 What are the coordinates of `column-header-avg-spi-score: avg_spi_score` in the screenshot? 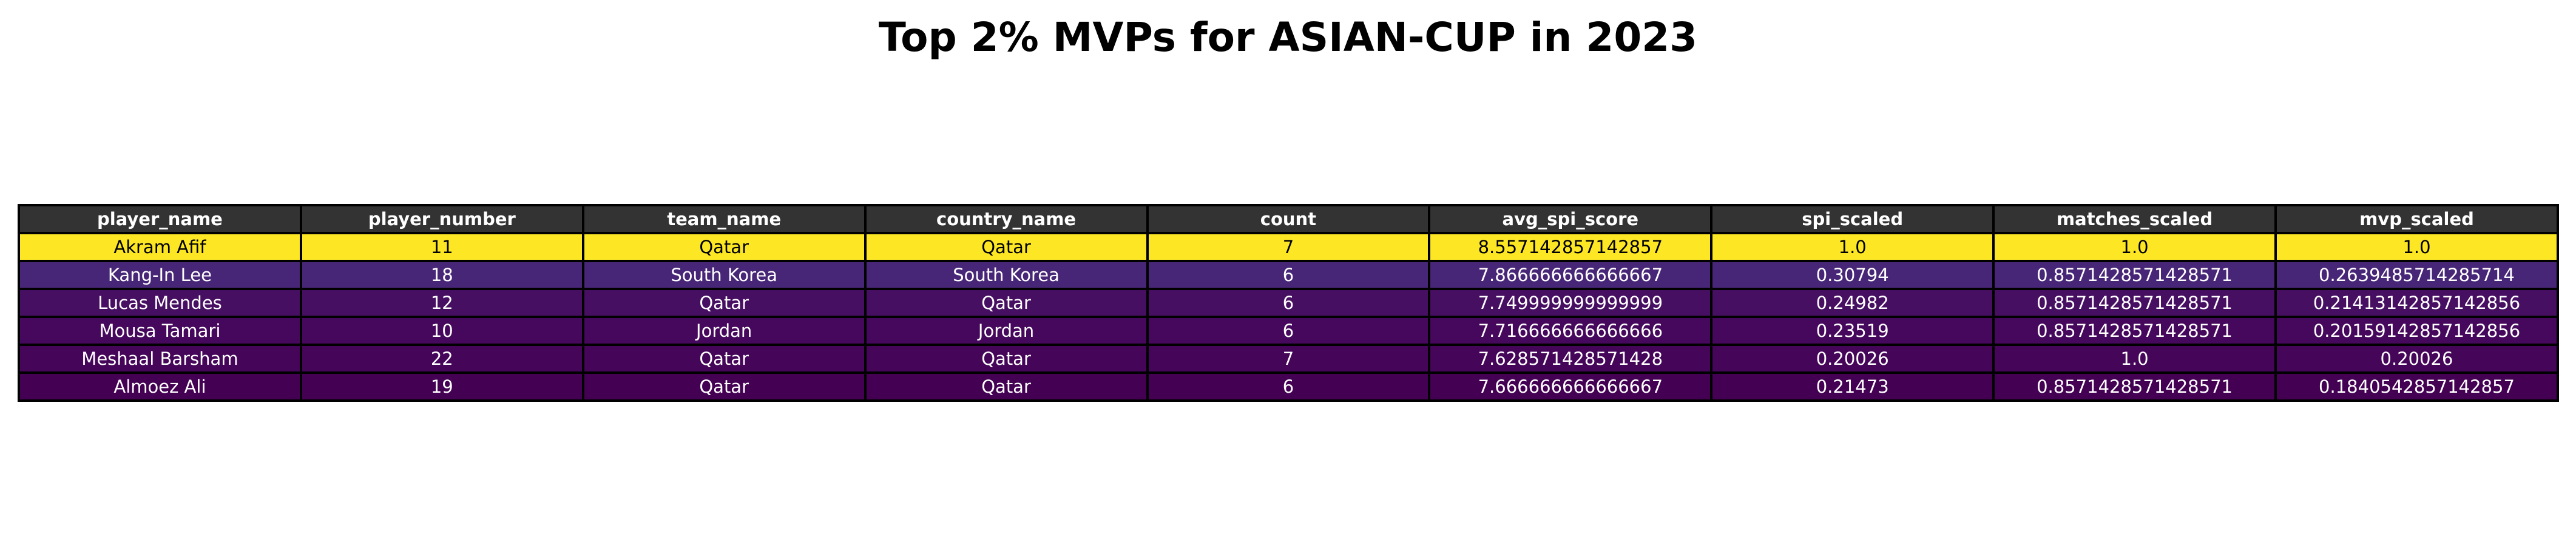 It's located at (1570, 219).